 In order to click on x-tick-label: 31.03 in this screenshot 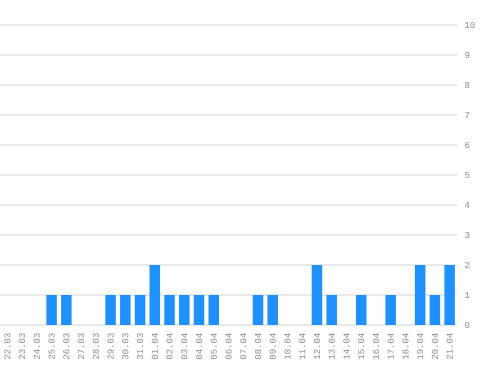, I will do `click(140, 346)`.